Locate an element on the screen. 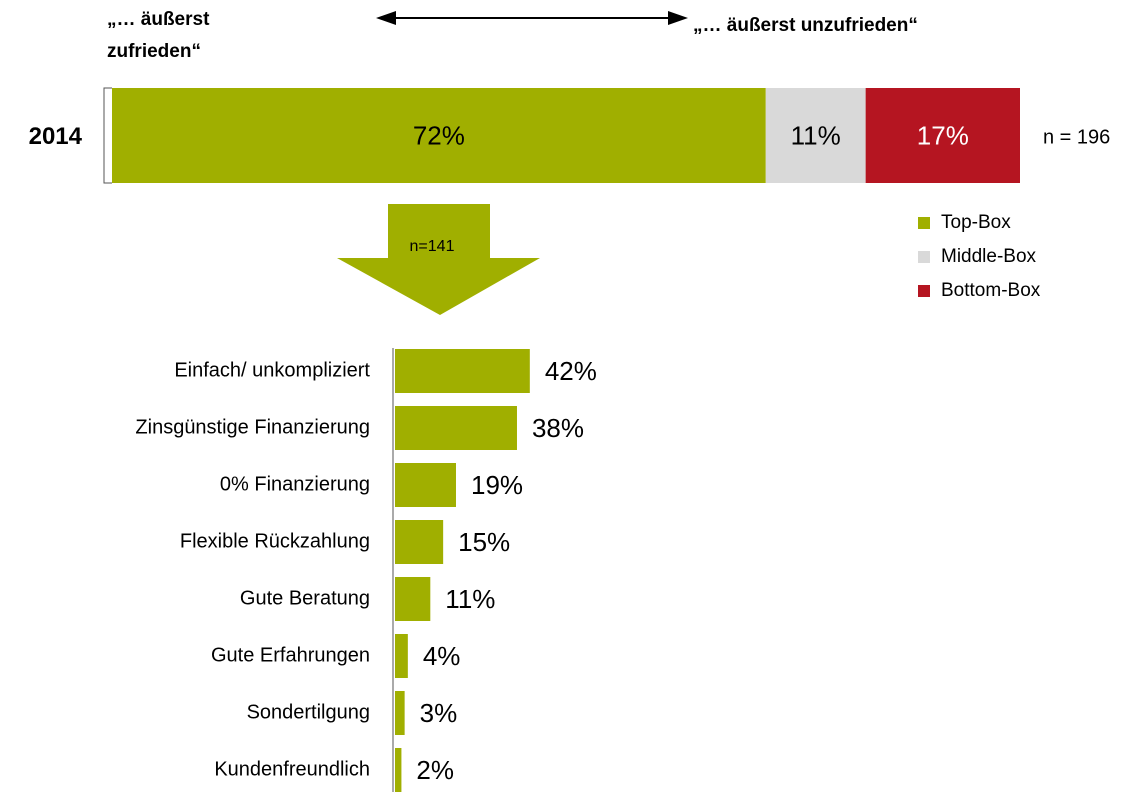 This screenshot has height=796, width=1133. value-label: 4% is located at coordinates (442, 656).